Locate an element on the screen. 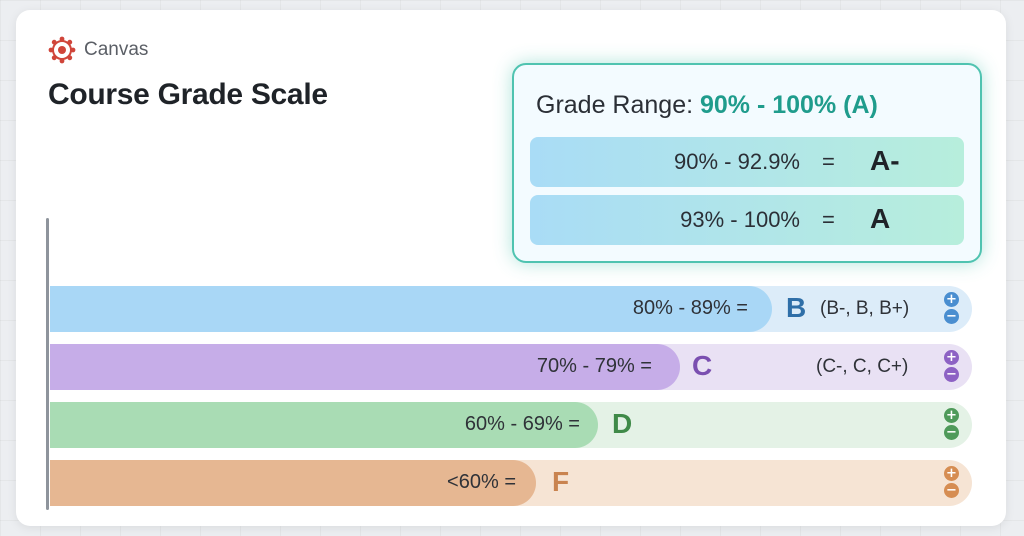 The height and width of the screenshot is (536, 1024). grade-f-adjust: + − is located at coordinates (952, 482).